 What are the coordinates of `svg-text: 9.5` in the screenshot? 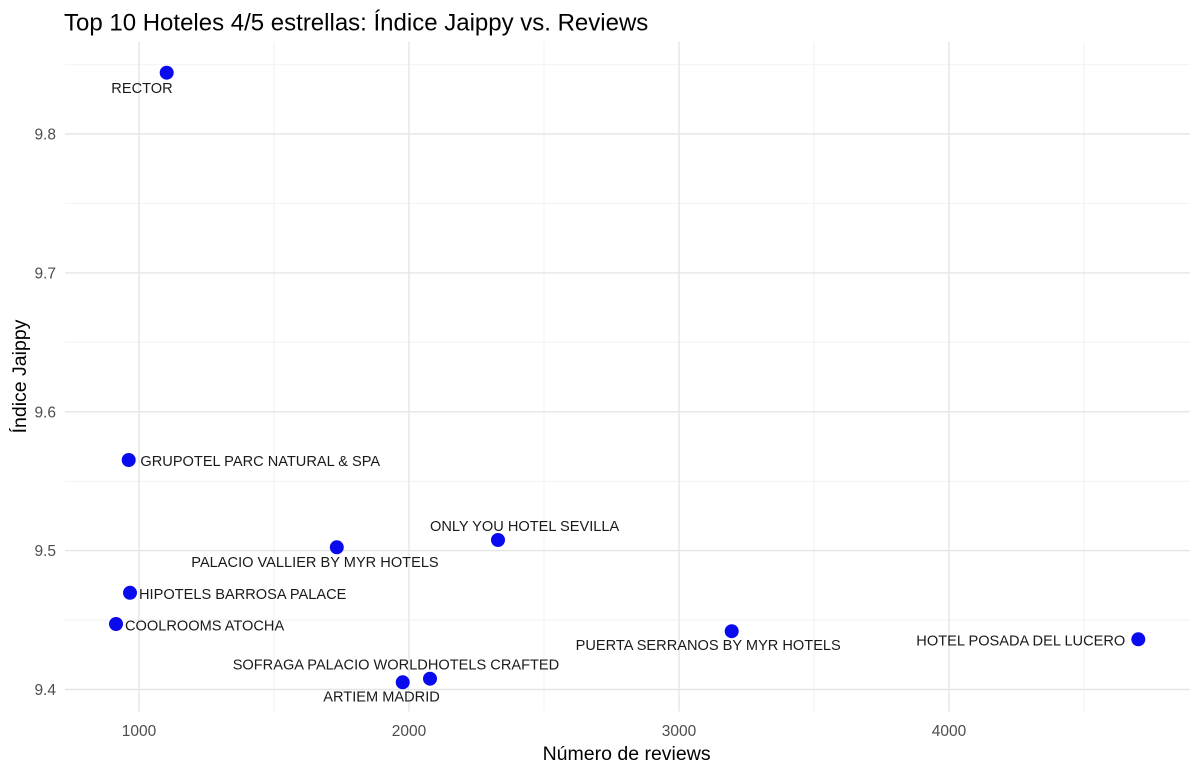 It's located at (45, 551).